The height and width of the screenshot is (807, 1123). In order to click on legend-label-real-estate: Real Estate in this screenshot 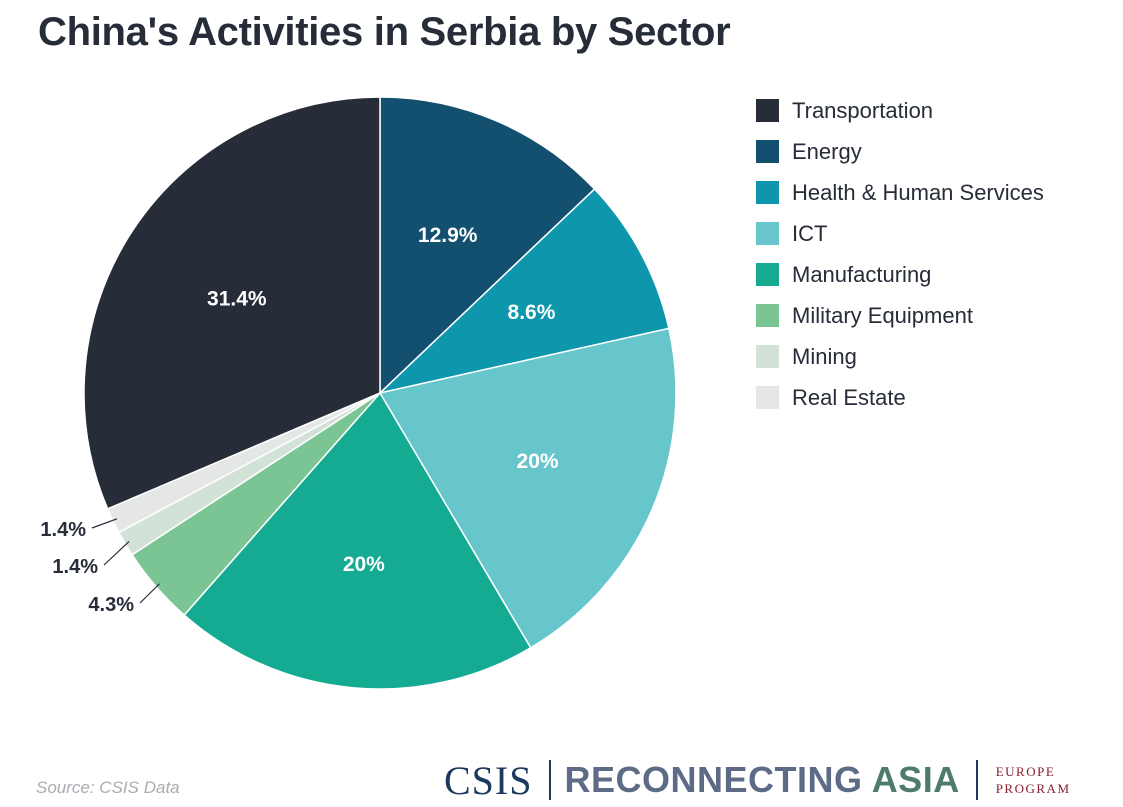, I will do `click(849, 397)`.